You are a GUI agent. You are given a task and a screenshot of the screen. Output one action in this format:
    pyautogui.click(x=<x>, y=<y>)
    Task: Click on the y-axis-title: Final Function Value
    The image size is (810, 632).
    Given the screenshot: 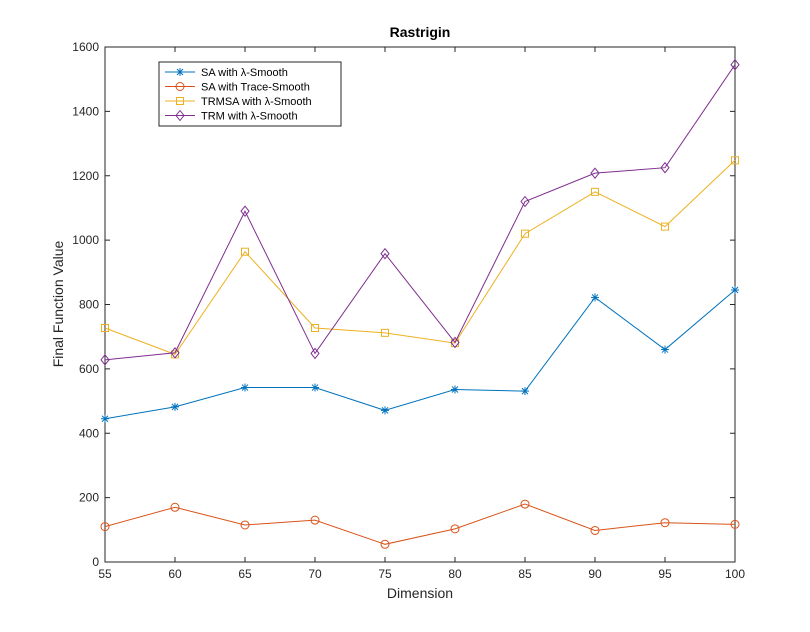 What is the action you would take?
    pyautogui.click(x=58, y=303)
    